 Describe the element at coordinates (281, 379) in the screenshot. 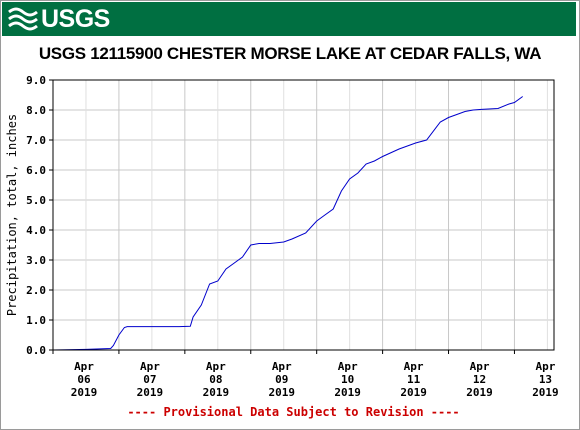

I see `x-tick-label: 09` at that location.